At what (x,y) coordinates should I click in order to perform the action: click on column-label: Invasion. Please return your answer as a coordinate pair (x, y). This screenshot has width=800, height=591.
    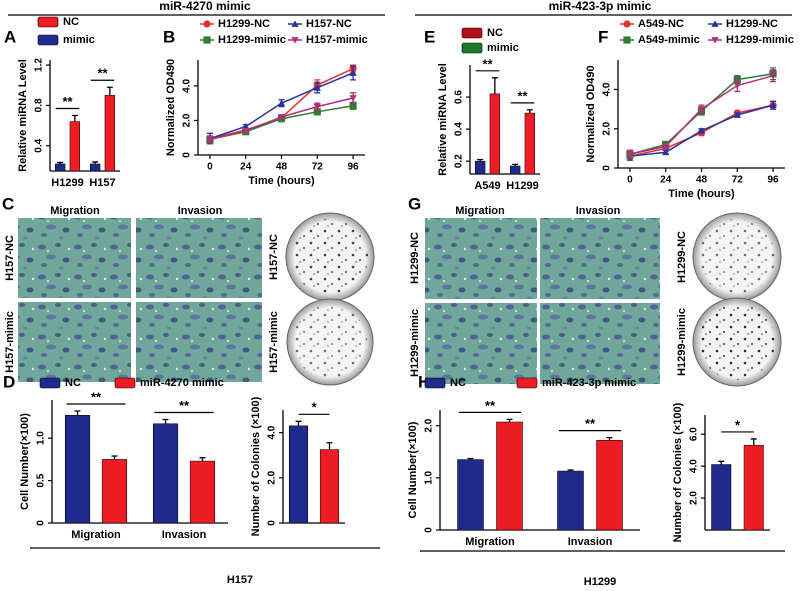
    Looking at the image, I should click on (200, 211).